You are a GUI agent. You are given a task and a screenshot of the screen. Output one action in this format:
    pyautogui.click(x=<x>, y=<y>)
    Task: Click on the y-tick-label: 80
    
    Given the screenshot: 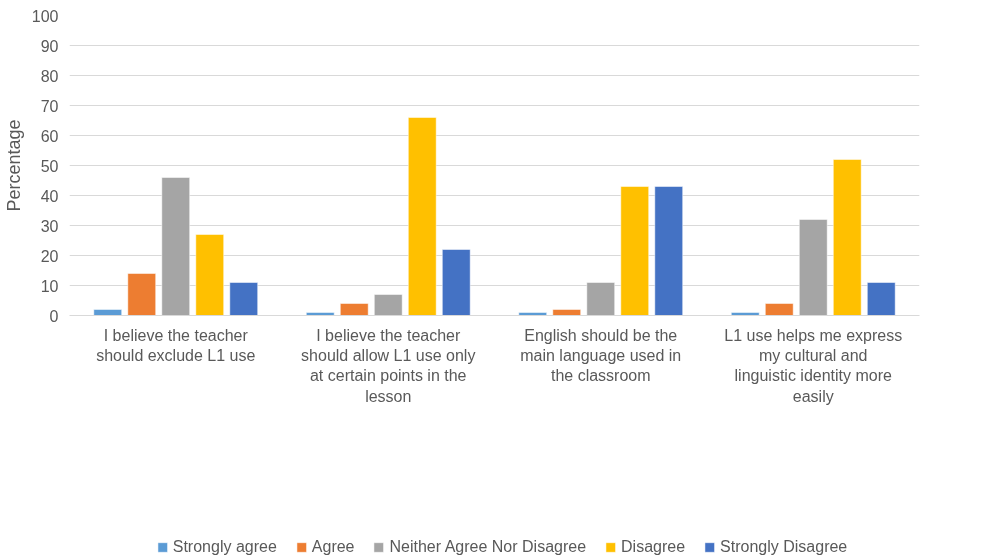 What is the action you would take?
    pyautogui.click(x=49, y=76)
    